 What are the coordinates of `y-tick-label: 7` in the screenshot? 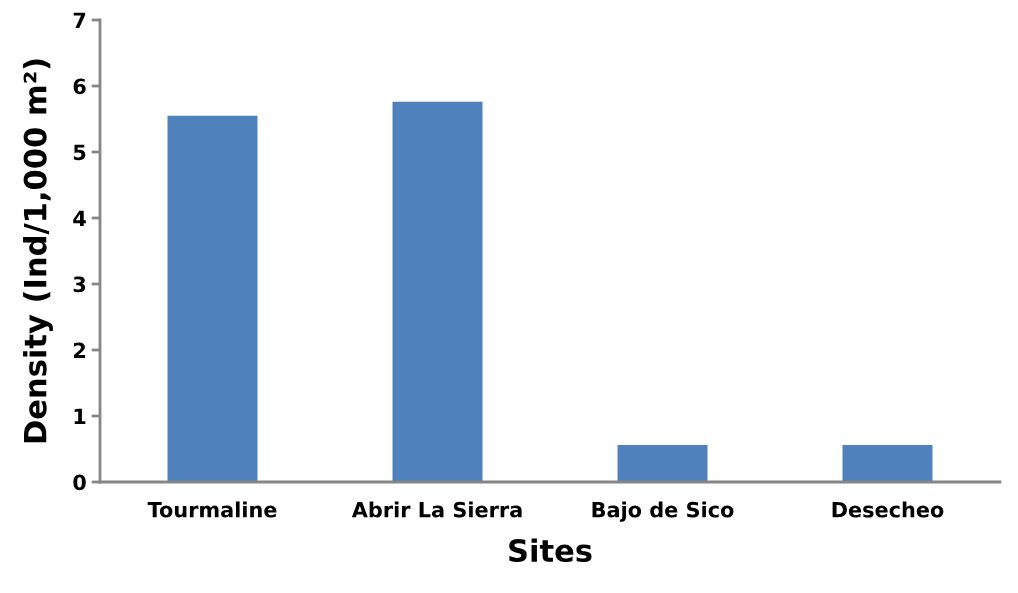 It's located at (79, 20).